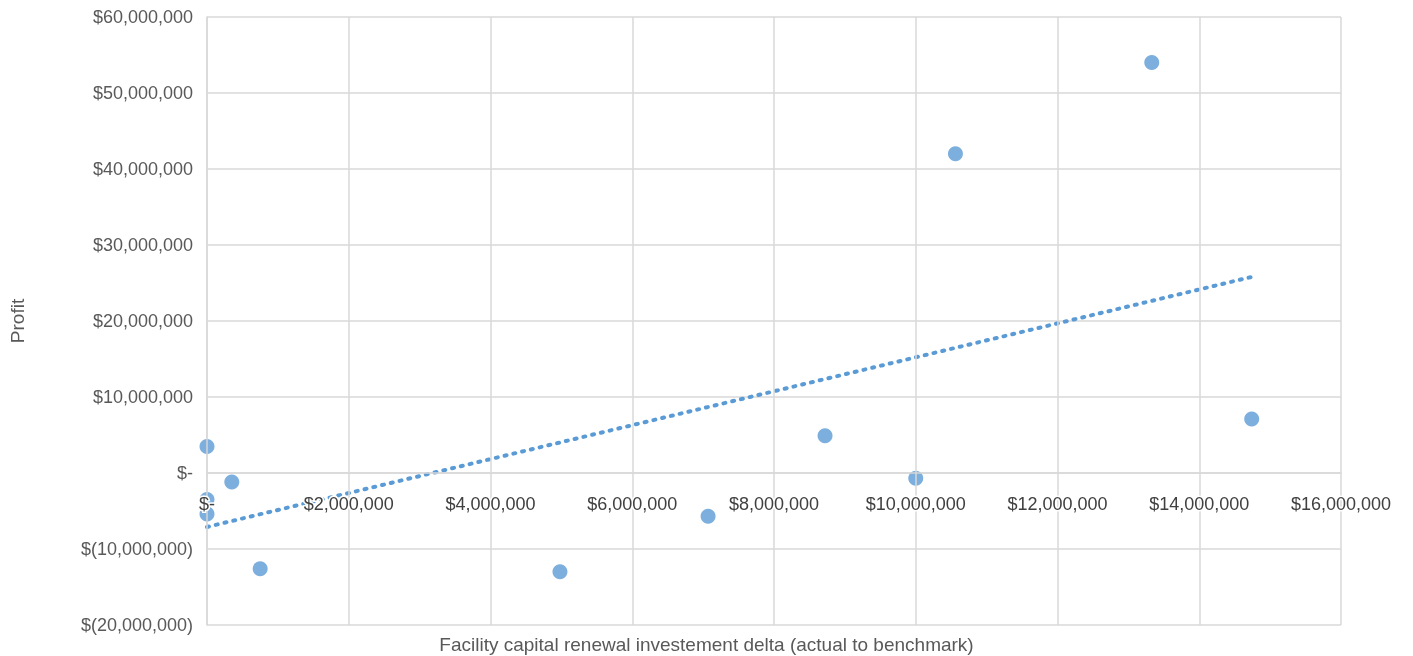 The width and height of the screenshot is (1413, 656). What do you see at coordinates (774, 504) in the screenshot?
I see `x-tick-label: $8,000,000` at bounding box center [774, 504].